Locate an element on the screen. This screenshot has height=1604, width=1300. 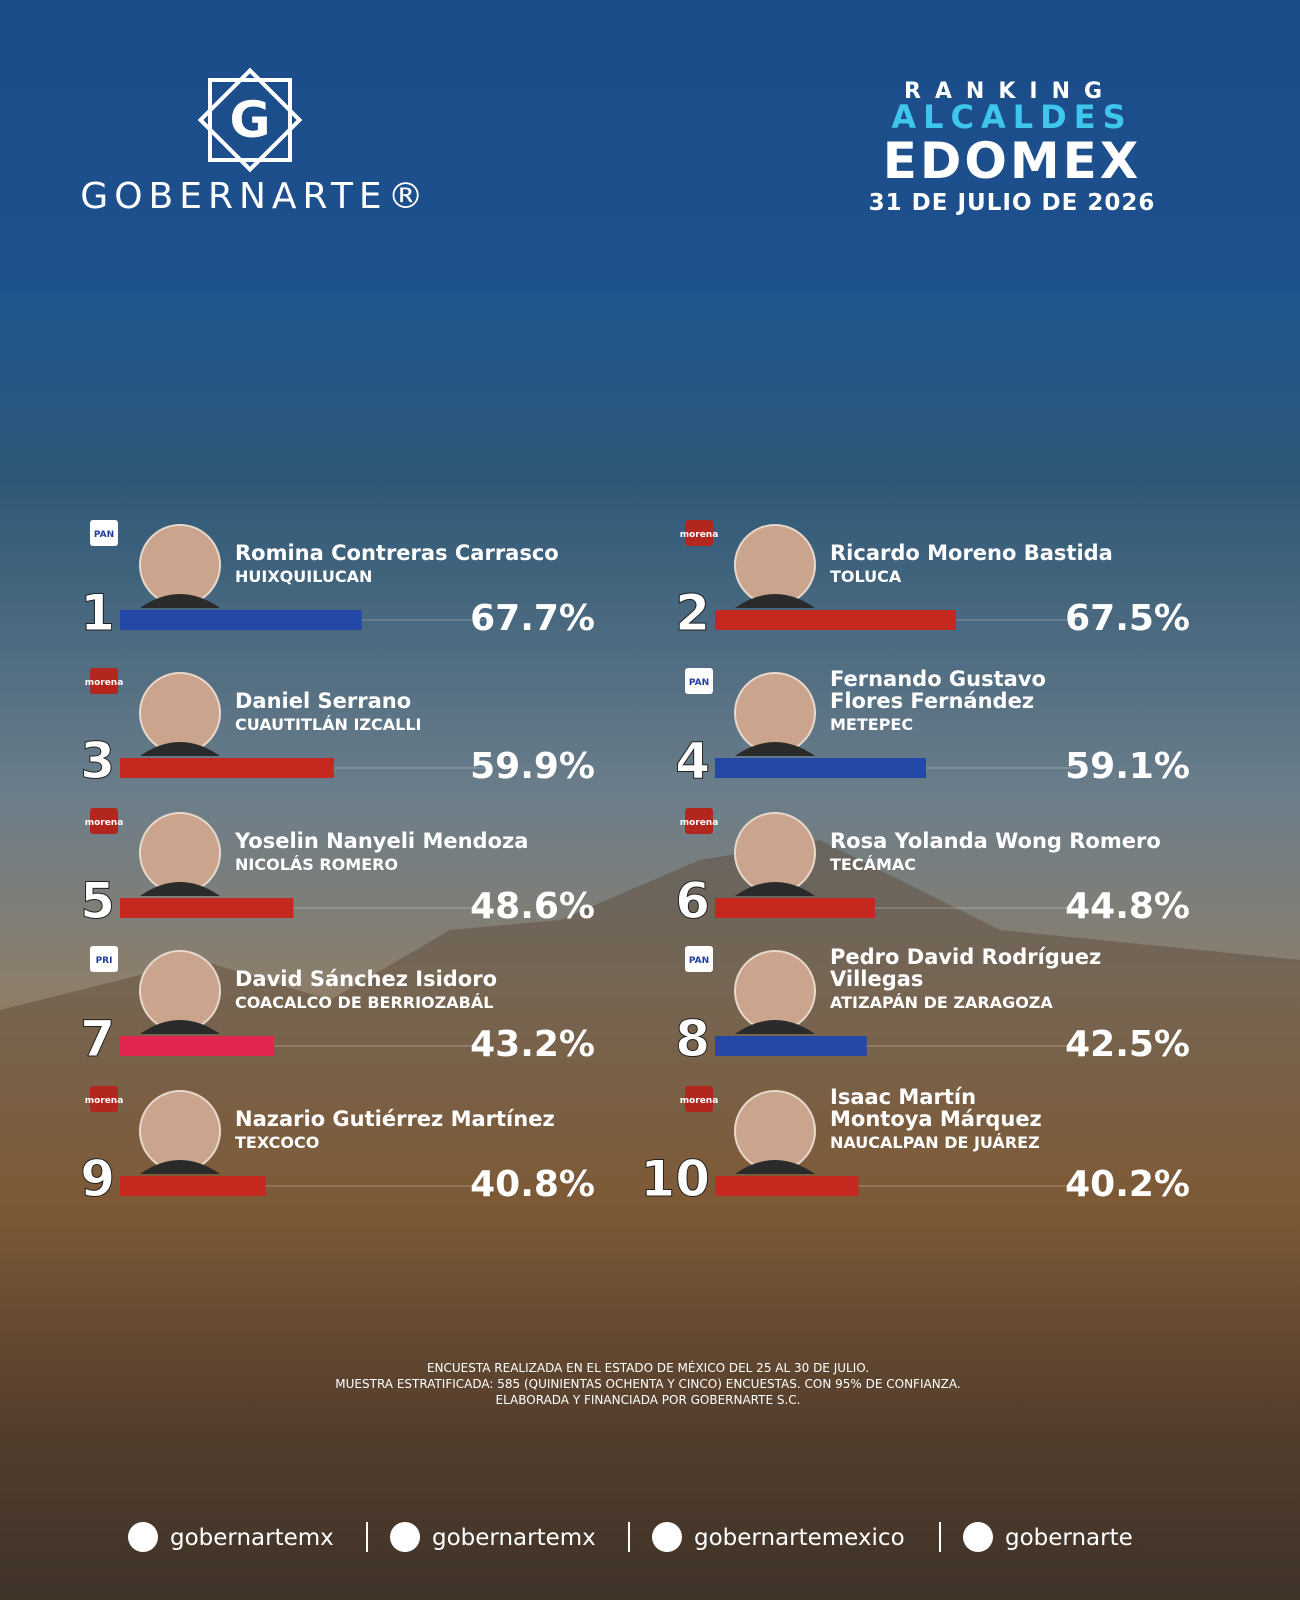
social-handle: gobernartemx is located at coordinates (514, 1538).